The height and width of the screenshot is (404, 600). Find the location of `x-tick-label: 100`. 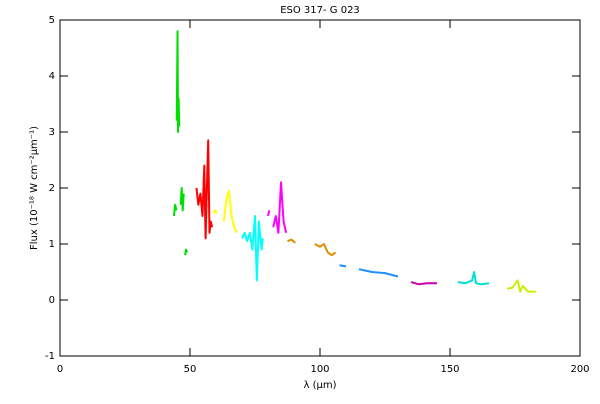

x-tick-label: 100 is located at coordinates (319, 369).